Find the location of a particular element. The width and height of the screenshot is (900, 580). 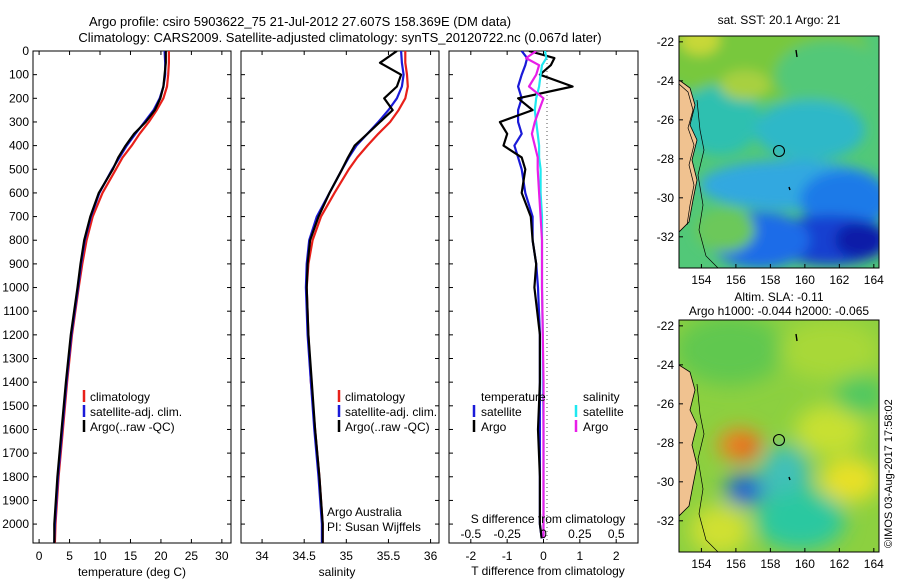

x-tick-label: 35 is located at coordinates (347, 556).